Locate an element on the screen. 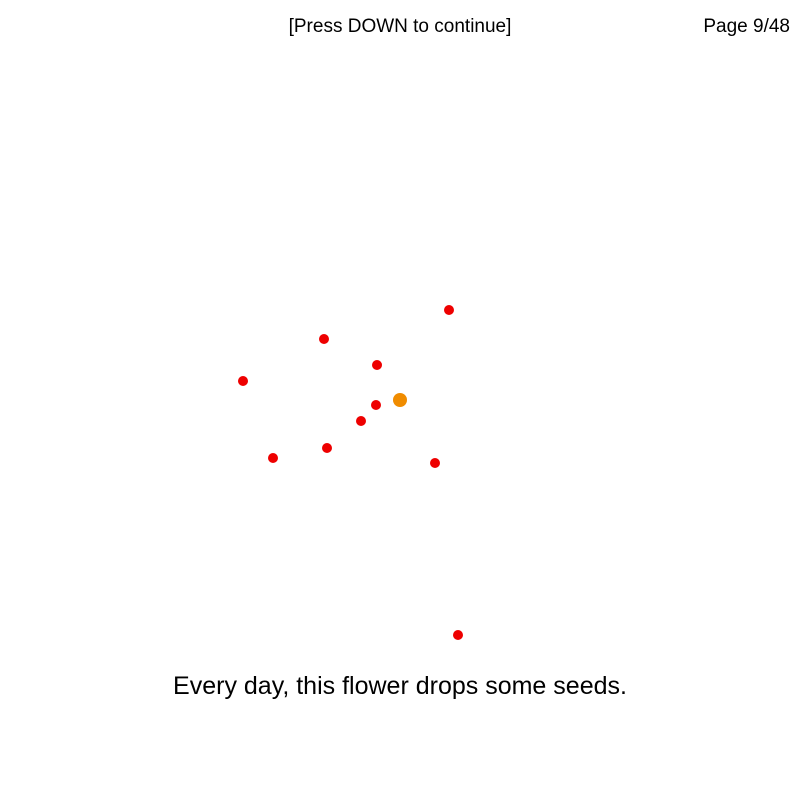 Image resolution: width=800 pixels, height=800 pixels. caption-text: Every day, this flower drops some seeds. is located at coordinates (400, 686).